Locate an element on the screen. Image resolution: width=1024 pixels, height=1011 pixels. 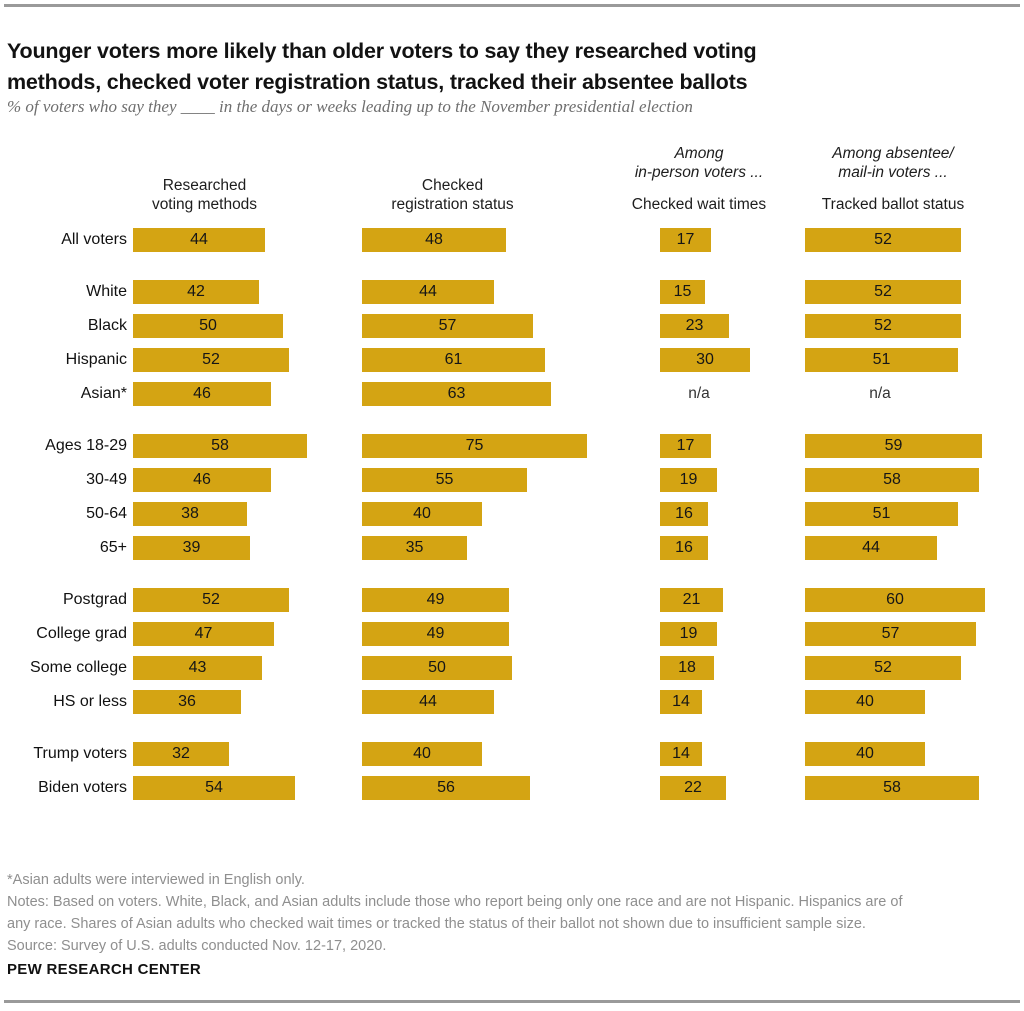
bar: 15 is located at coordinates (682, 292).